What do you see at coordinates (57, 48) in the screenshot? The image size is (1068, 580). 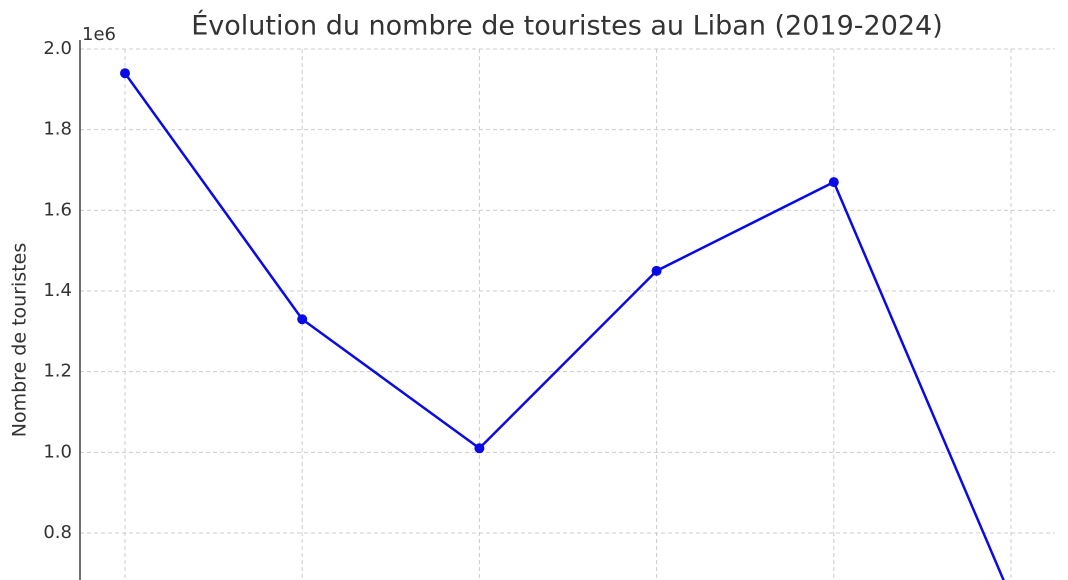 I see `y-tick-label: 2.0` at bounding box center [57, 48].